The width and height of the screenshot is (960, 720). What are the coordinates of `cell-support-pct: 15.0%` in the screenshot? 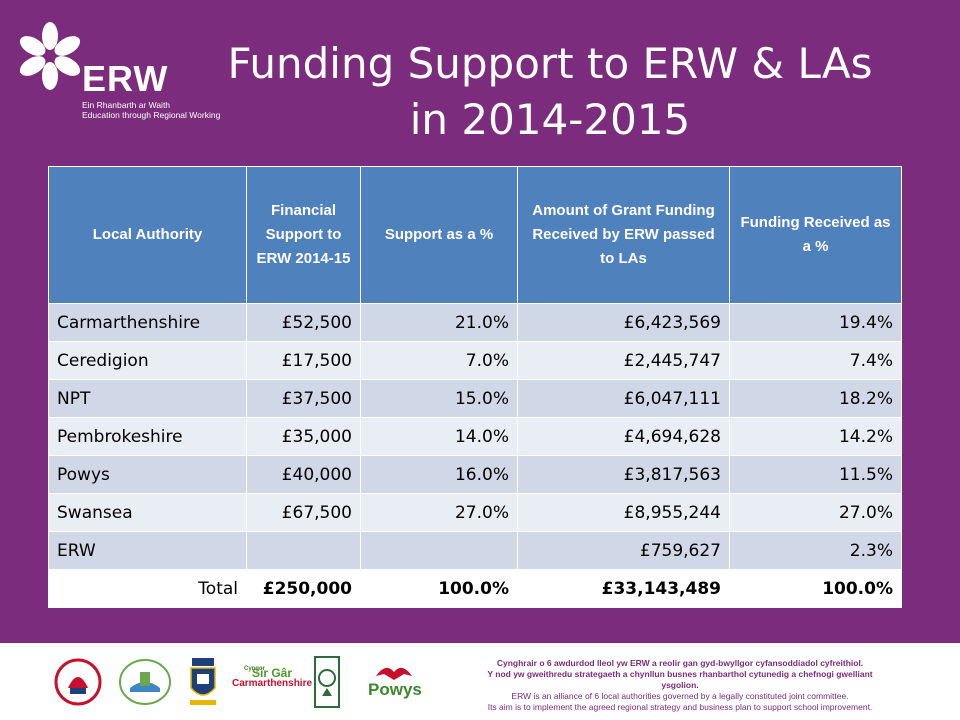 It's located at (439, 398).